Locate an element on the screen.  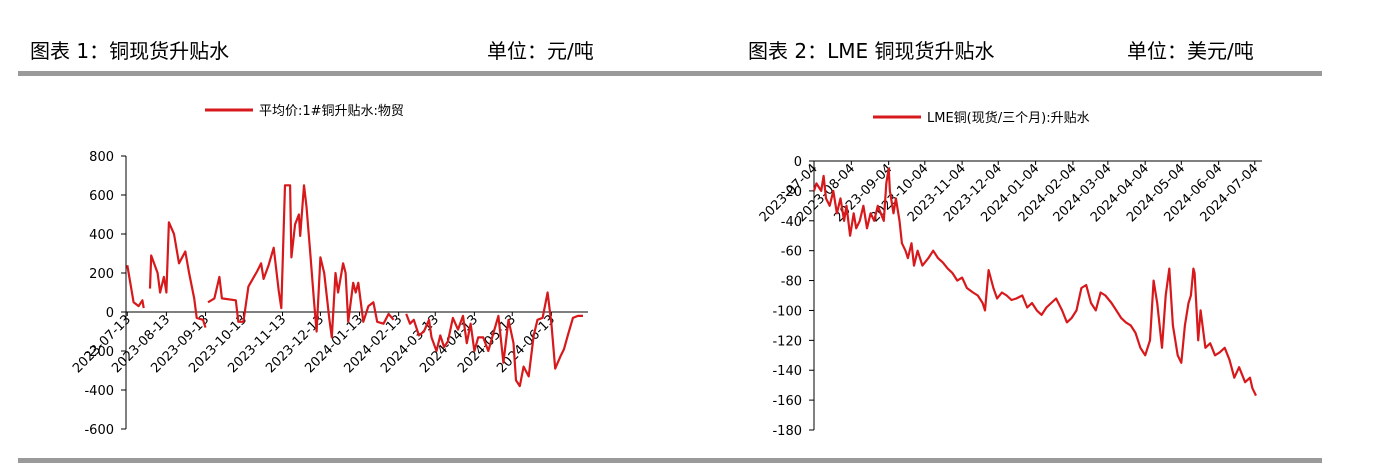
legend-label: LME铜(现货/三个月):升贴水 is located at coordinates (1008, 118).